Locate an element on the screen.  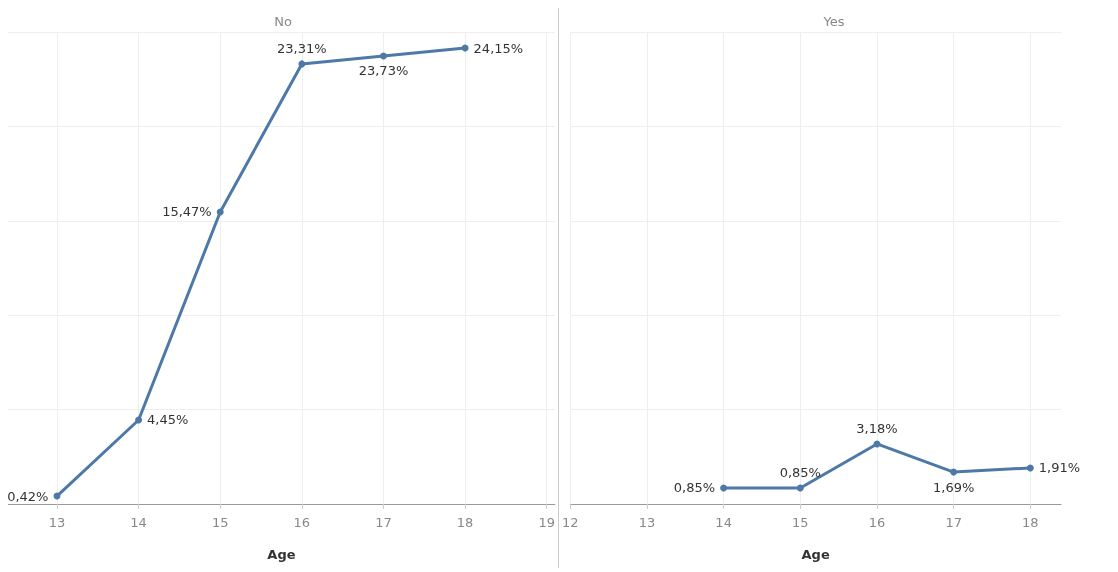
chart-title: No is located at coordinates (283, 21).